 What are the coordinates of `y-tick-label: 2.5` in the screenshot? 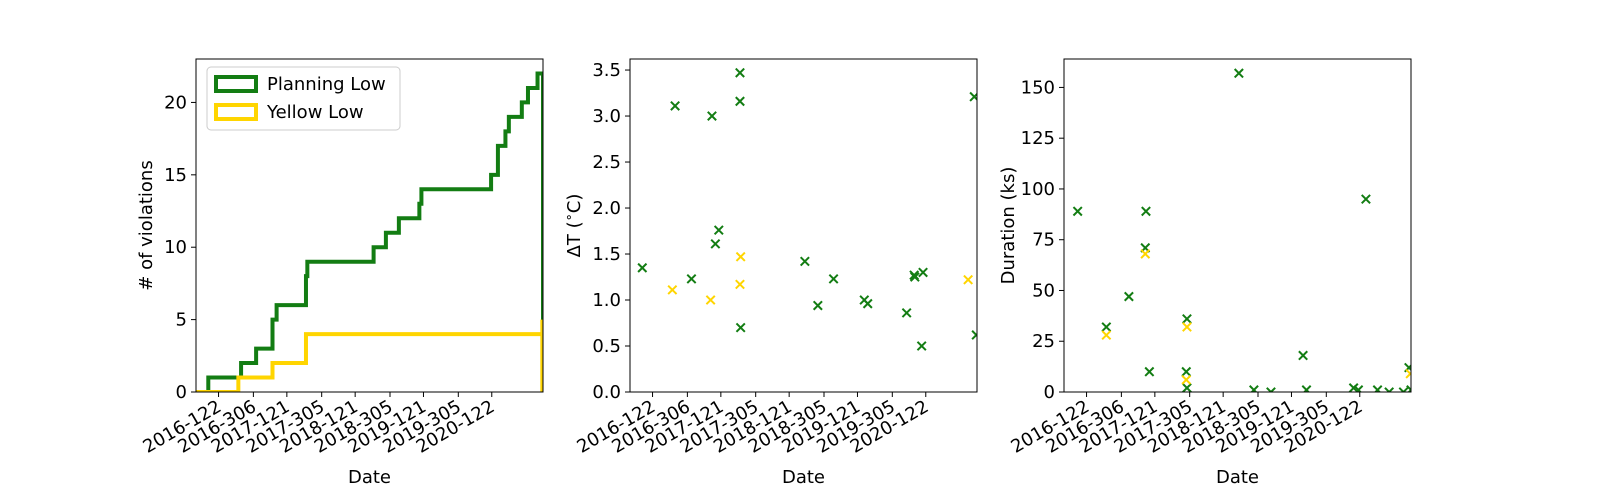 It's located at (606, 162).